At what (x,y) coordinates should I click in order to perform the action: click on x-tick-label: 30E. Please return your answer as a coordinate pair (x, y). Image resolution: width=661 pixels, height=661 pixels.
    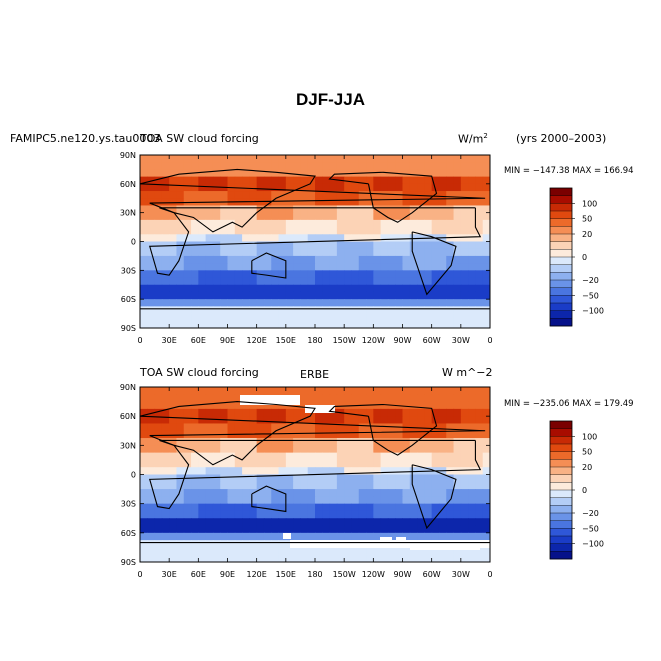
    Looking at the image, I should click on (169, 340).